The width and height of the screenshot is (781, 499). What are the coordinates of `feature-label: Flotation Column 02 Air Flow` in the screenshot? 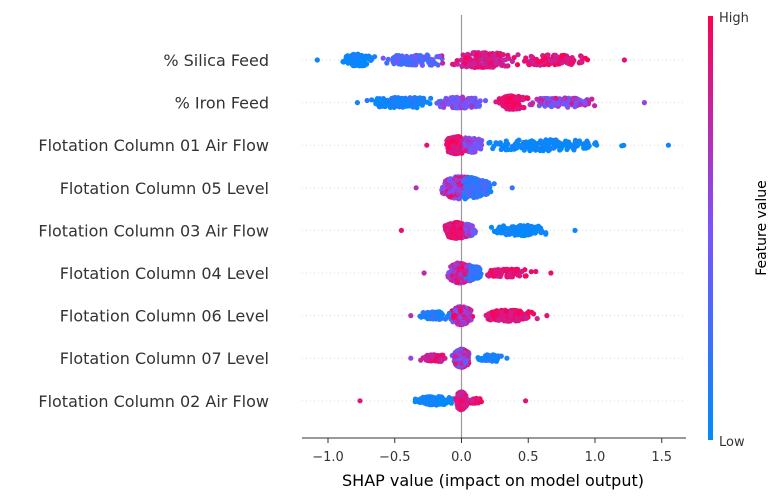 It's located at (153, 401).